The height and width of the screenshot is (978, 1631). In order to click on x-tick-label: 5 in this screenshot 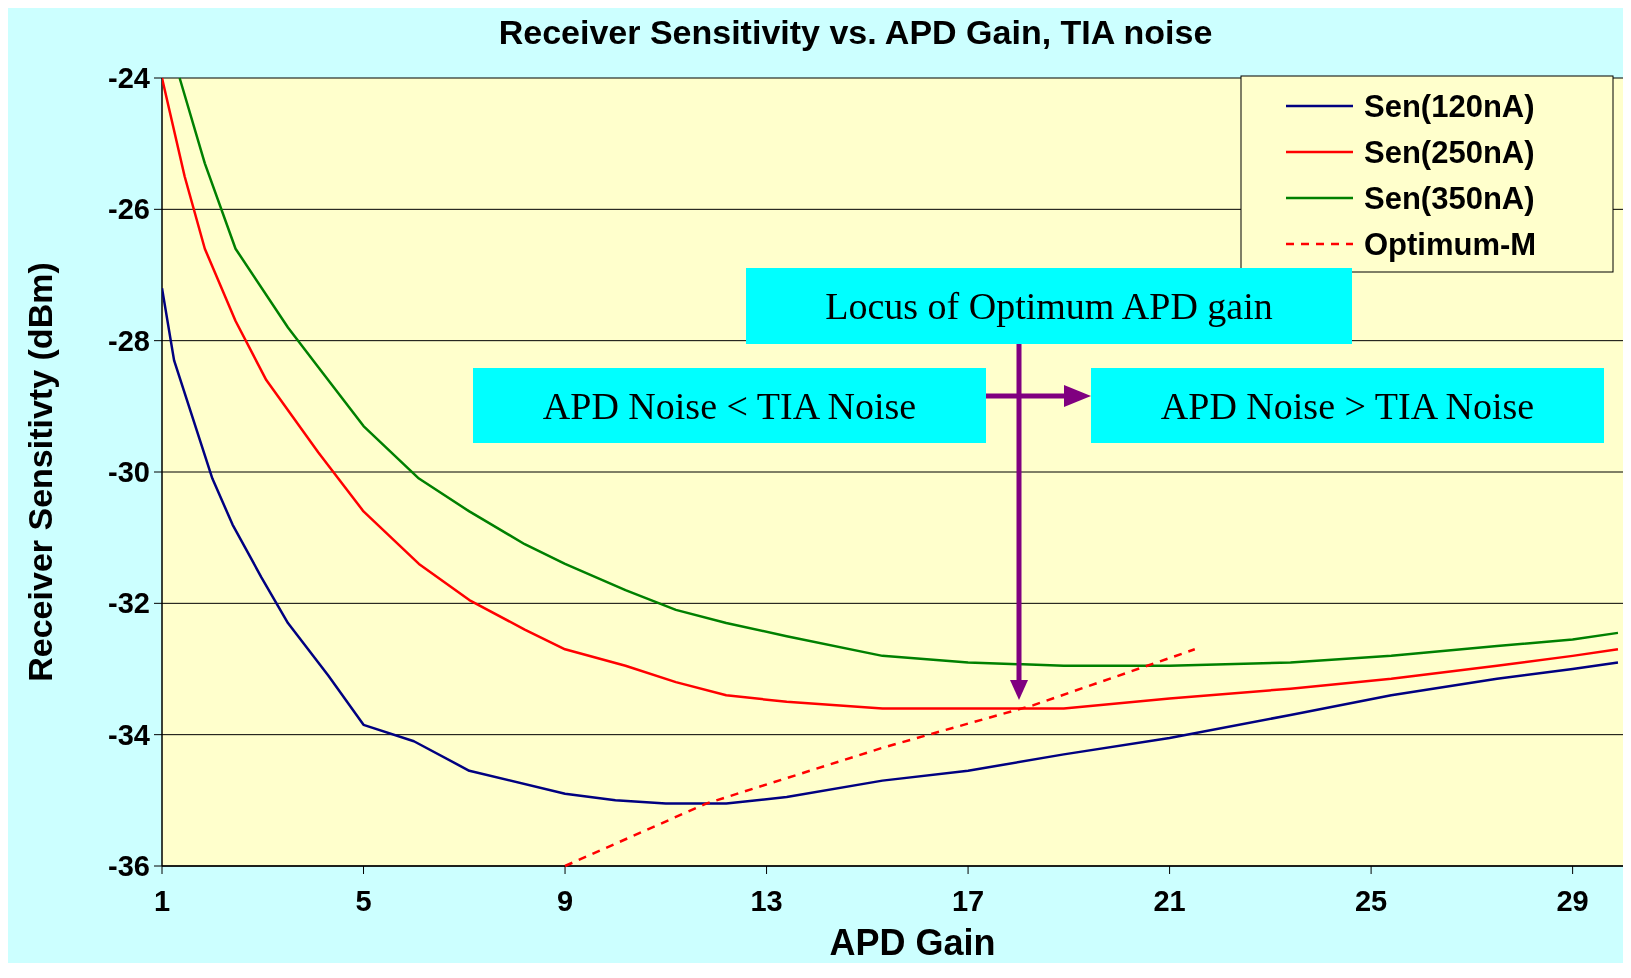, I will do `click(363, 901)`.